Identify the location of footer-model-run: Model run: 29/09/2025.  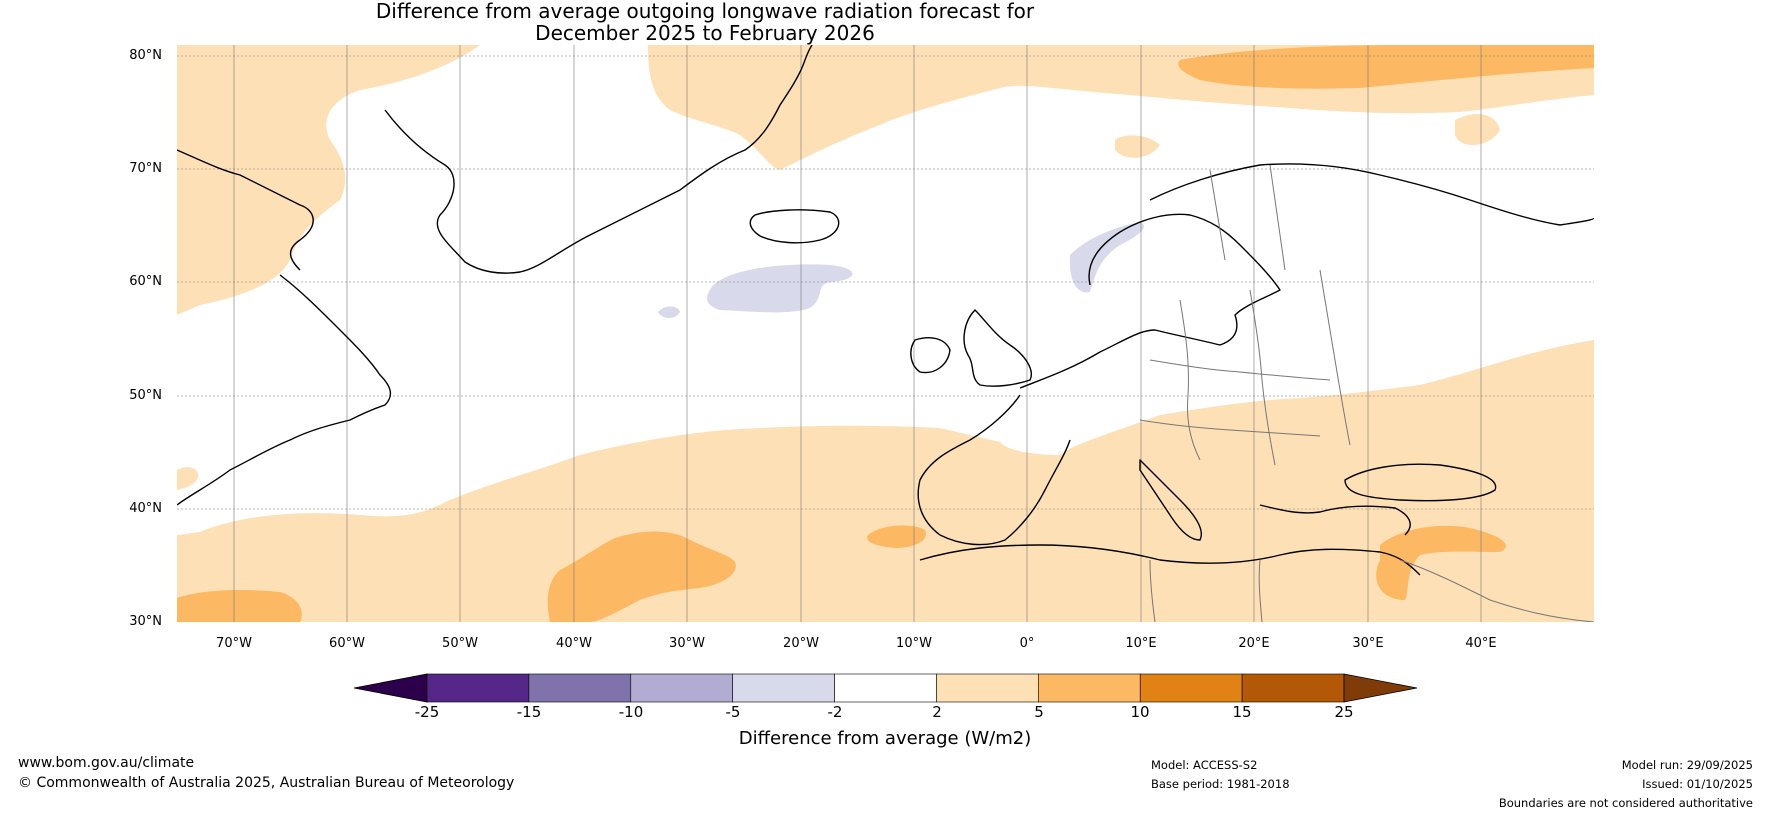
(1687, 765).